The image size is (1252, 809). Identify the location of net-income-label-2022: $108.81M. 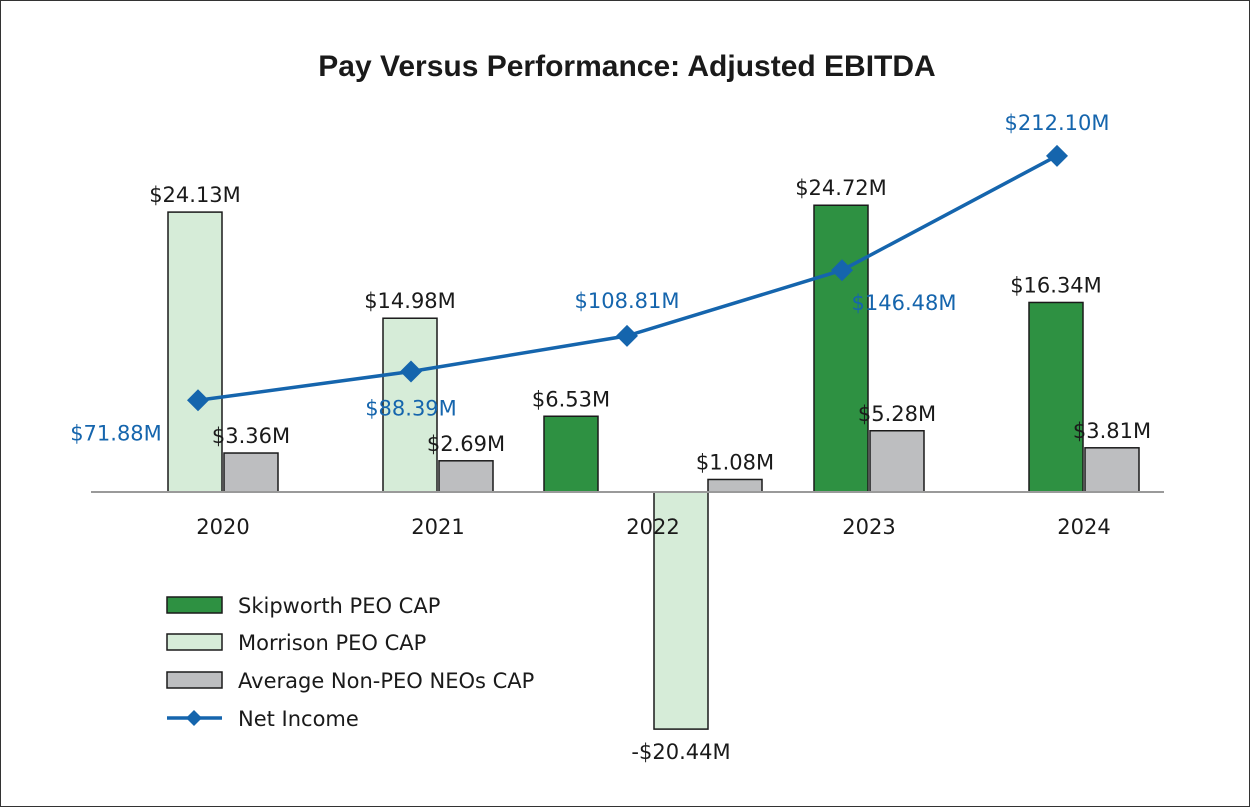
(627, 301).